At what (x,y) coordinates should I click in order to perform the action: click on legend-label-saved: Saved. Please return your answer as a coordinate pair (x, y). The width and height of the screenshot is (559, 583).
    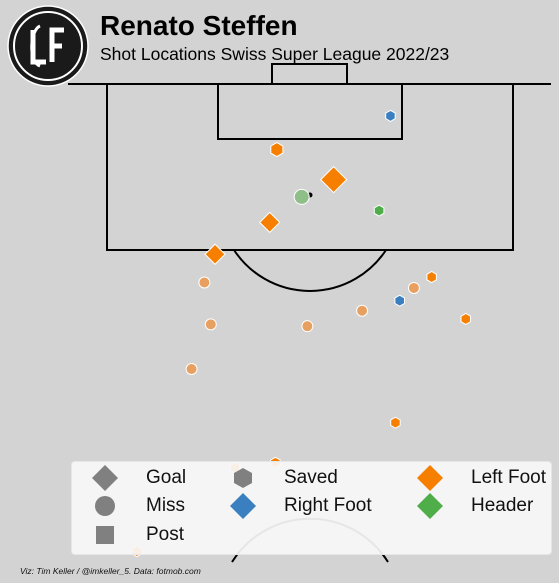
    Looking at the image, I should click on (311, 477).